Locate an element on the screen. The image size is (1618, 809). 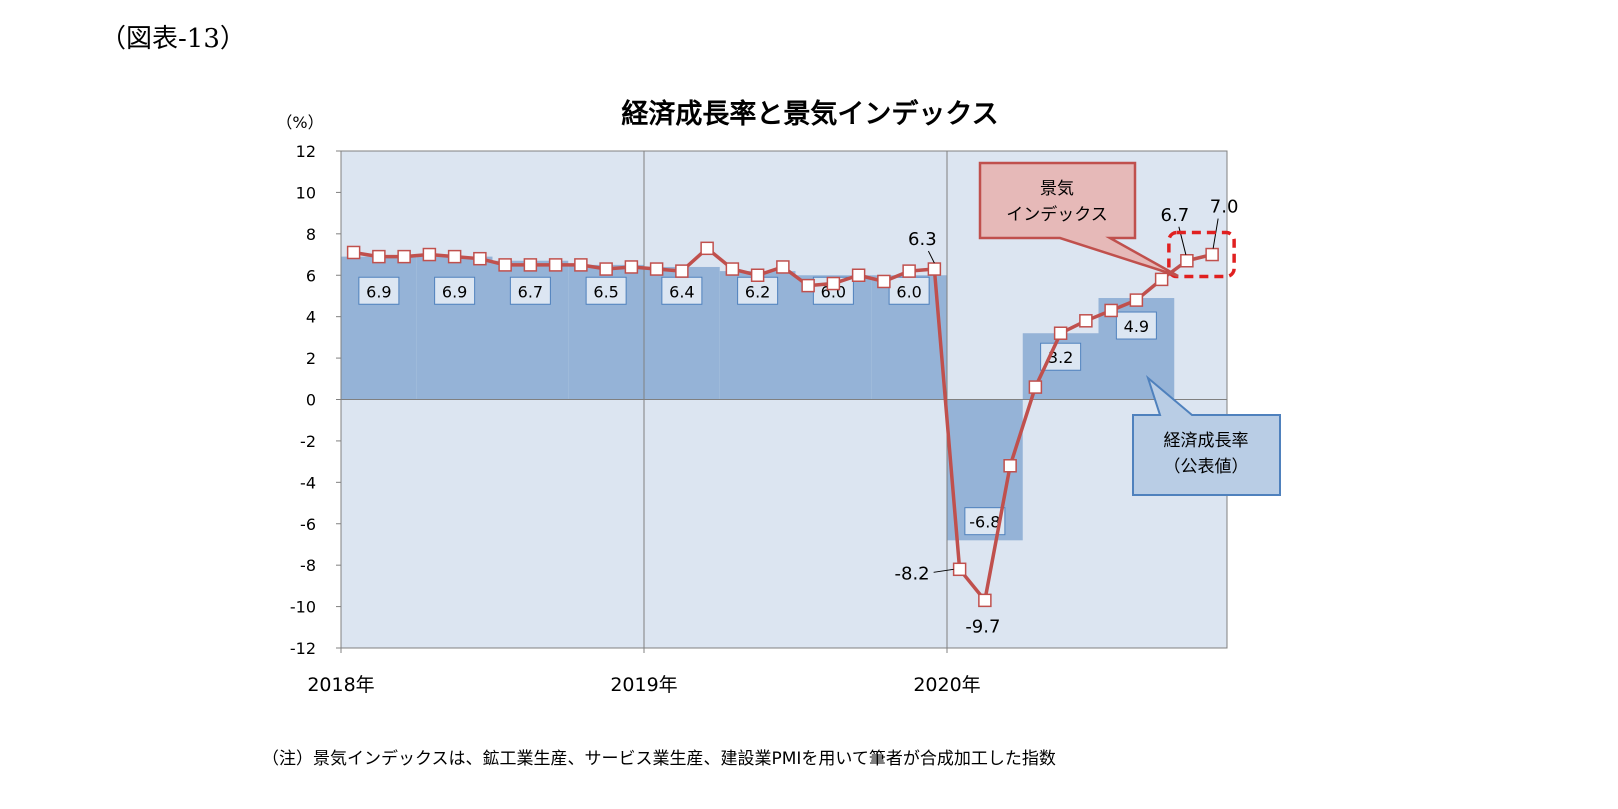
highlight-box is located at coordinates (1201, 254).